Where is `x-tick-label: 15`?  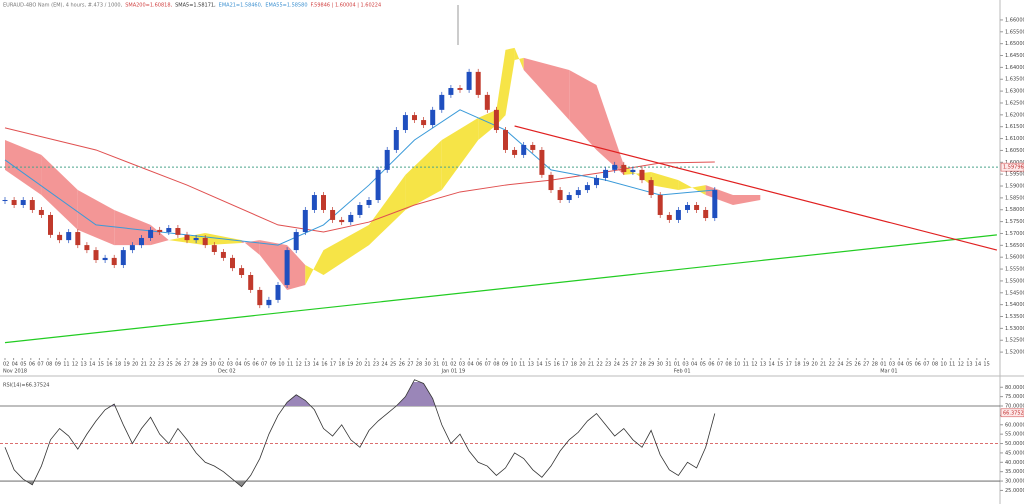
x-tick-label: 15 is located at coordinates (780, 365).